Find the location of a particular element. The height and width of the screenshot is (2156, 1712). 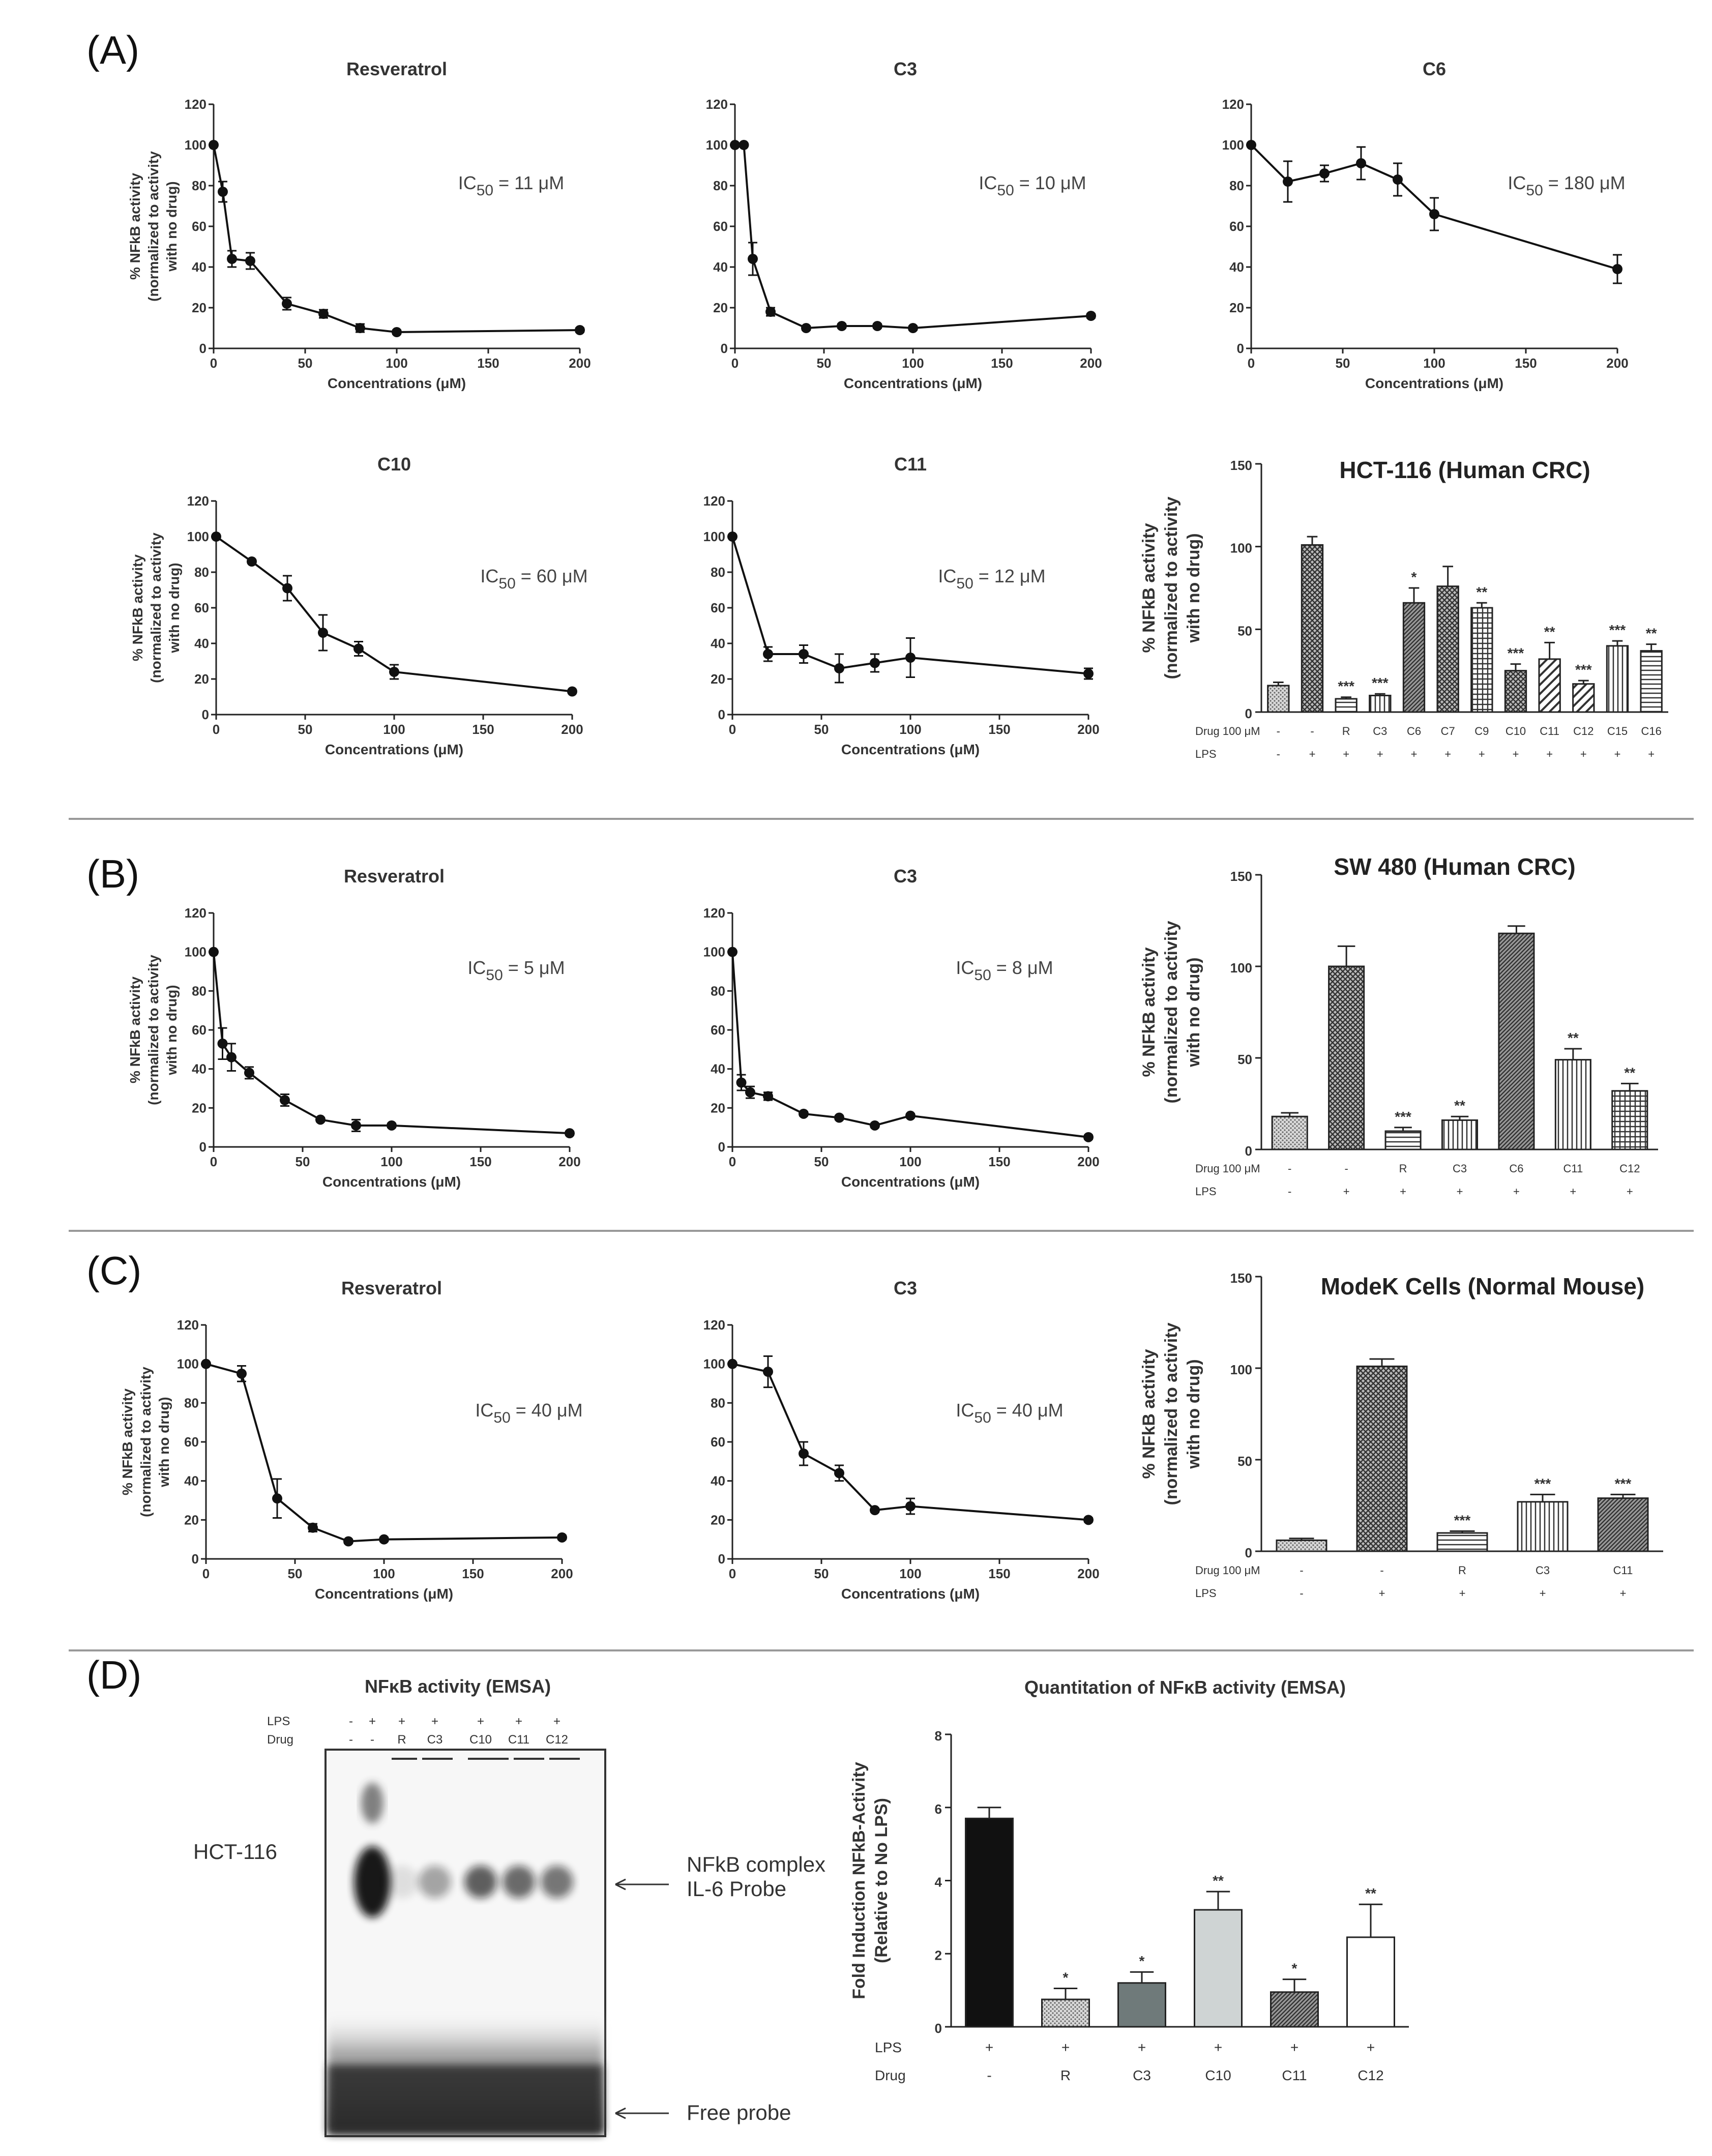

y-tick-label: 150 is located at coordinates (1241, 1278).